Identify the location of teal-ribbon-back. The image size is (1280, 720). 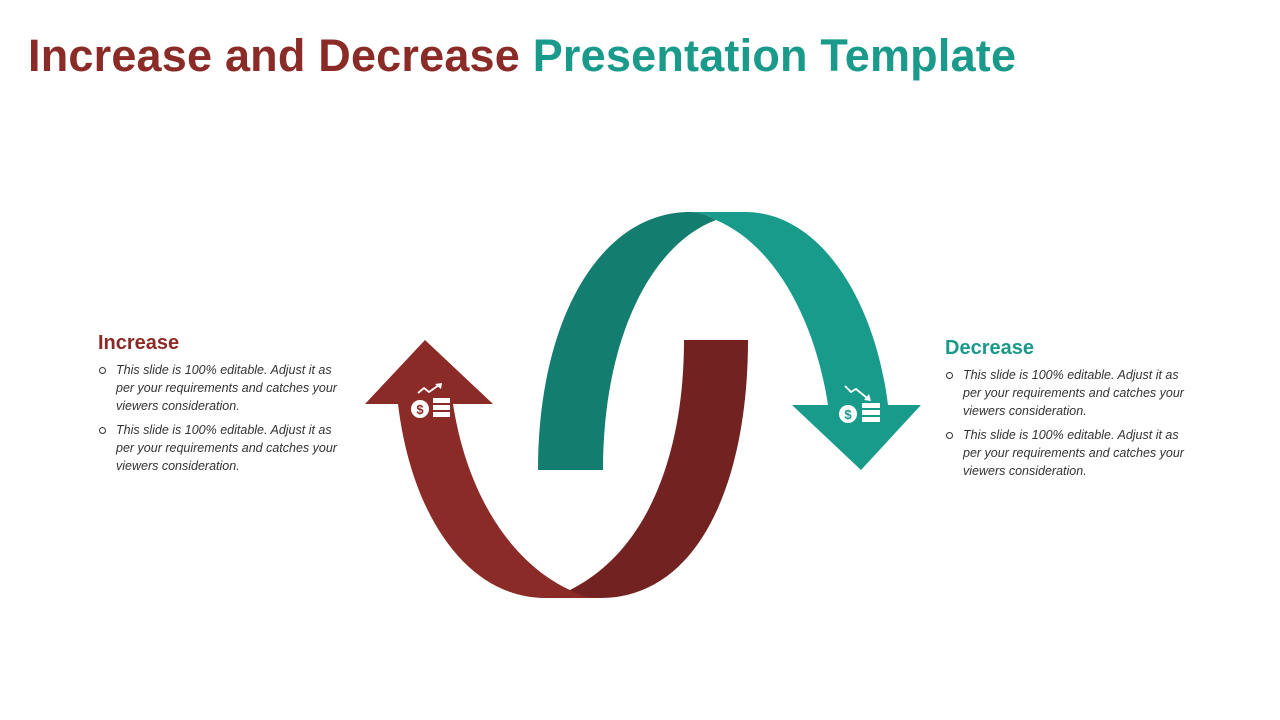
(627, 341).